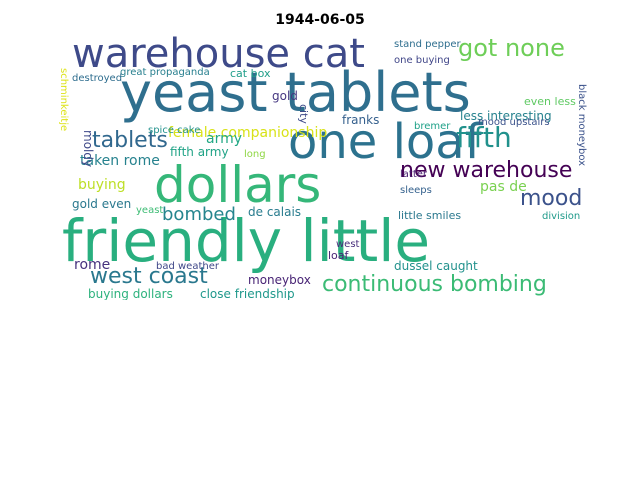  I want to click on word-cloud-word: even less, so click(550, 101).